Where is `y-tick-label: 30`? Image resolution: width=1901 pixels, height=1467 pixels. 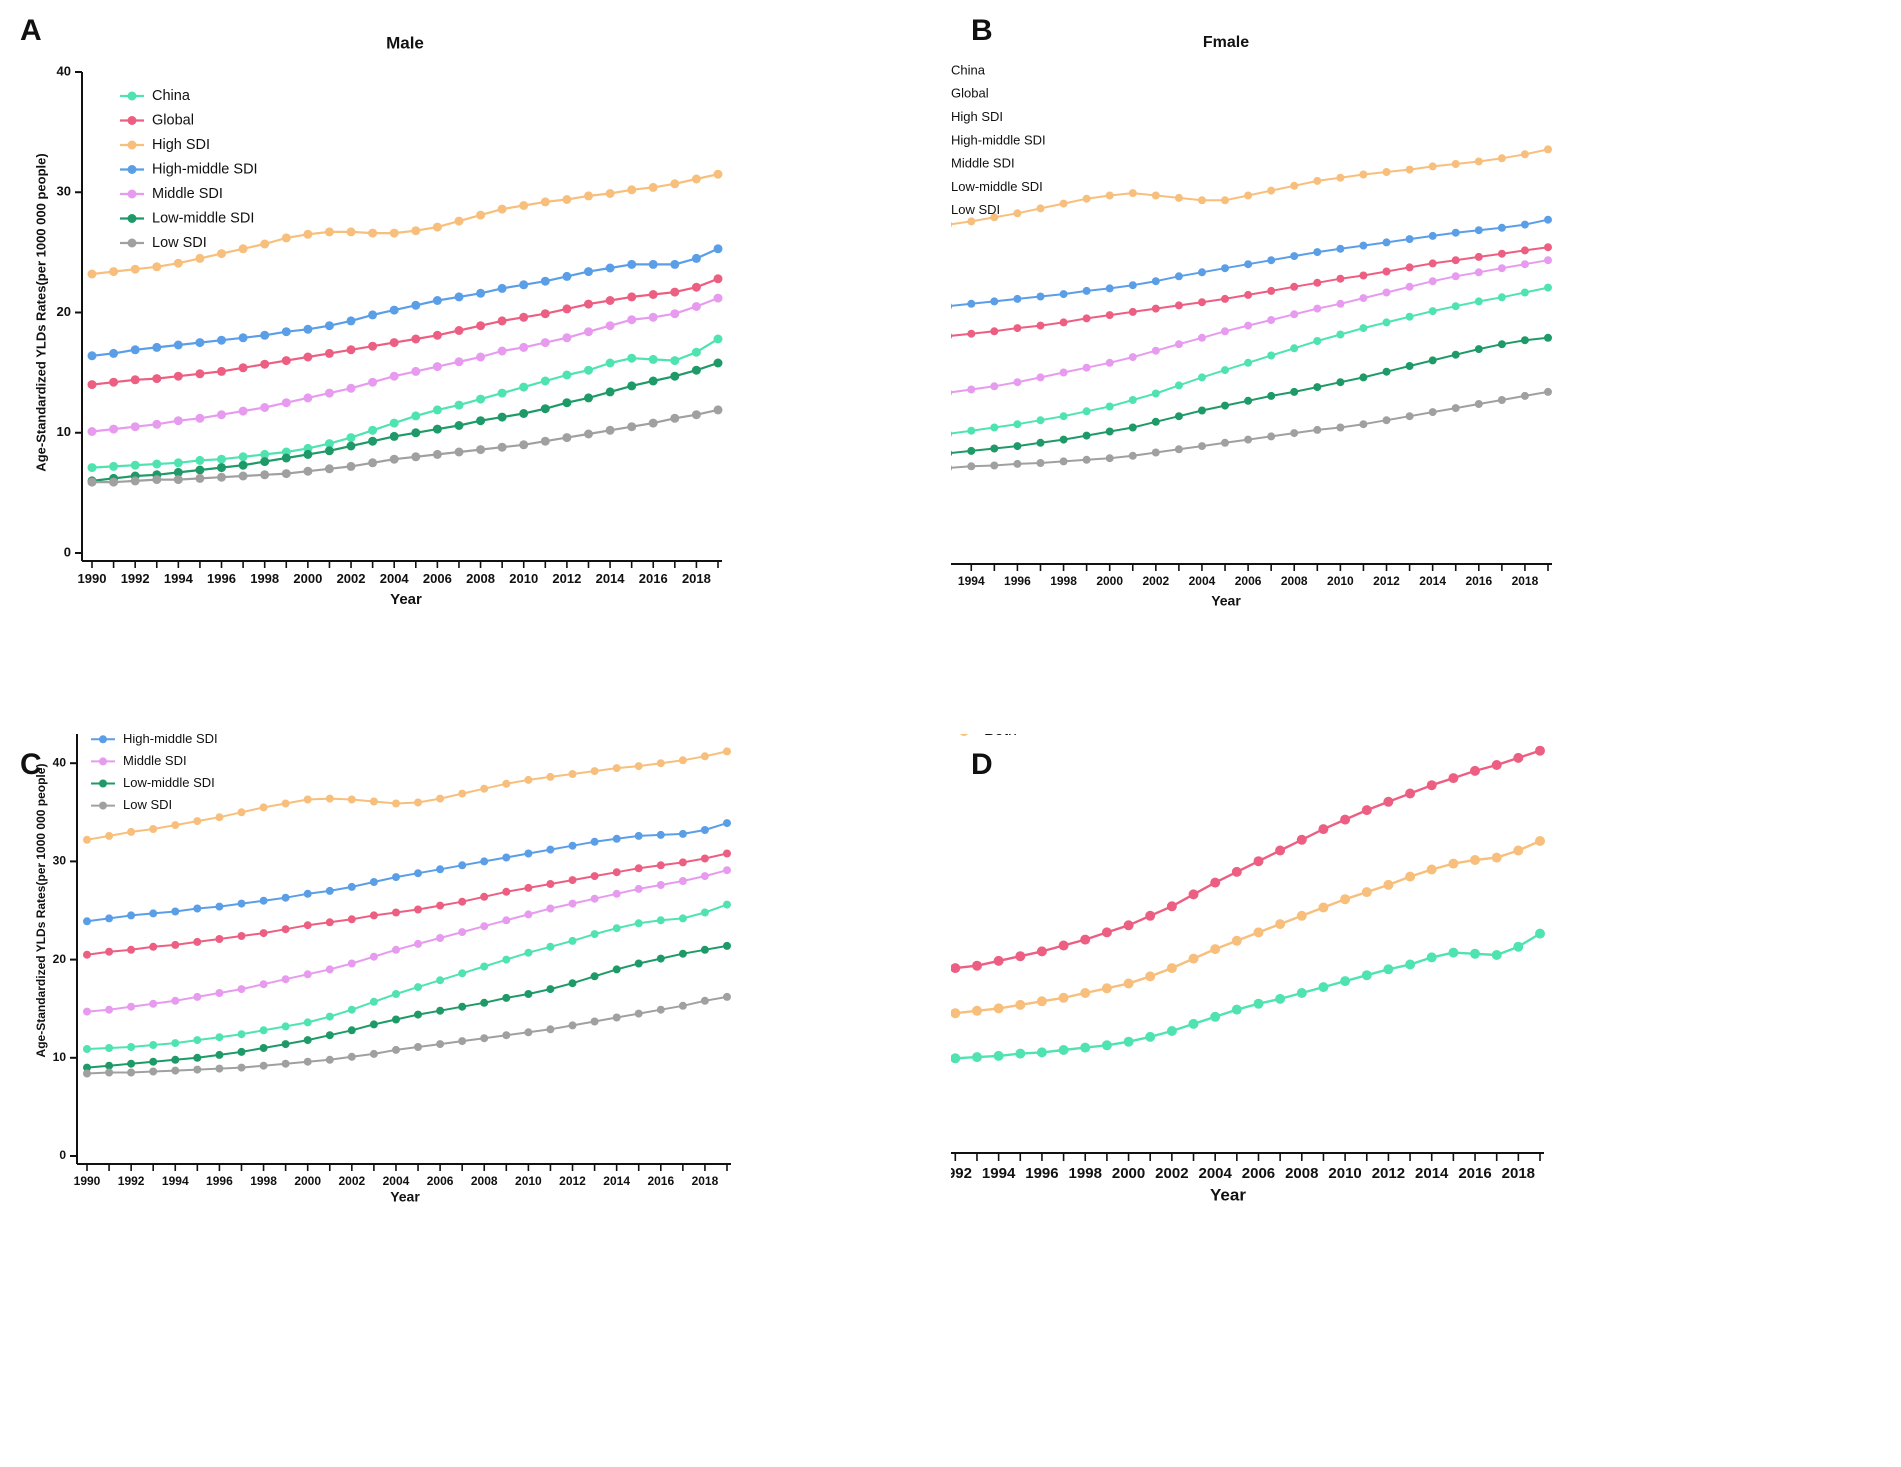 y-tick-label: 30 is located at coordinates (60, 861).